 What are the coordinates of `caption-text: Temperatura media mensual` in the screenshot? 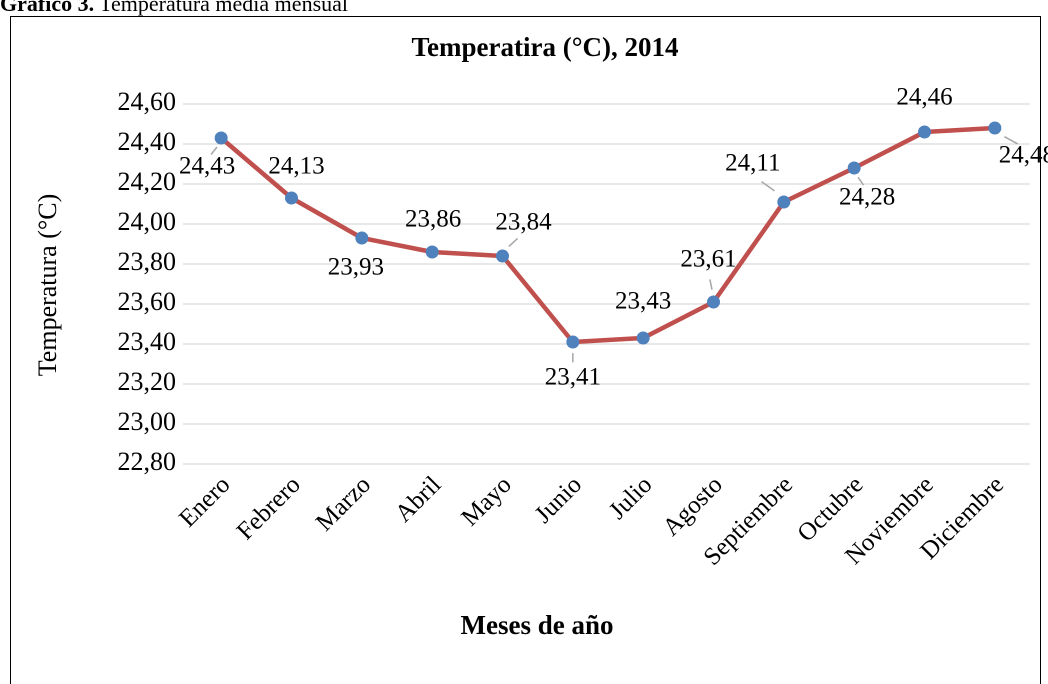 It's located at (223, 8).